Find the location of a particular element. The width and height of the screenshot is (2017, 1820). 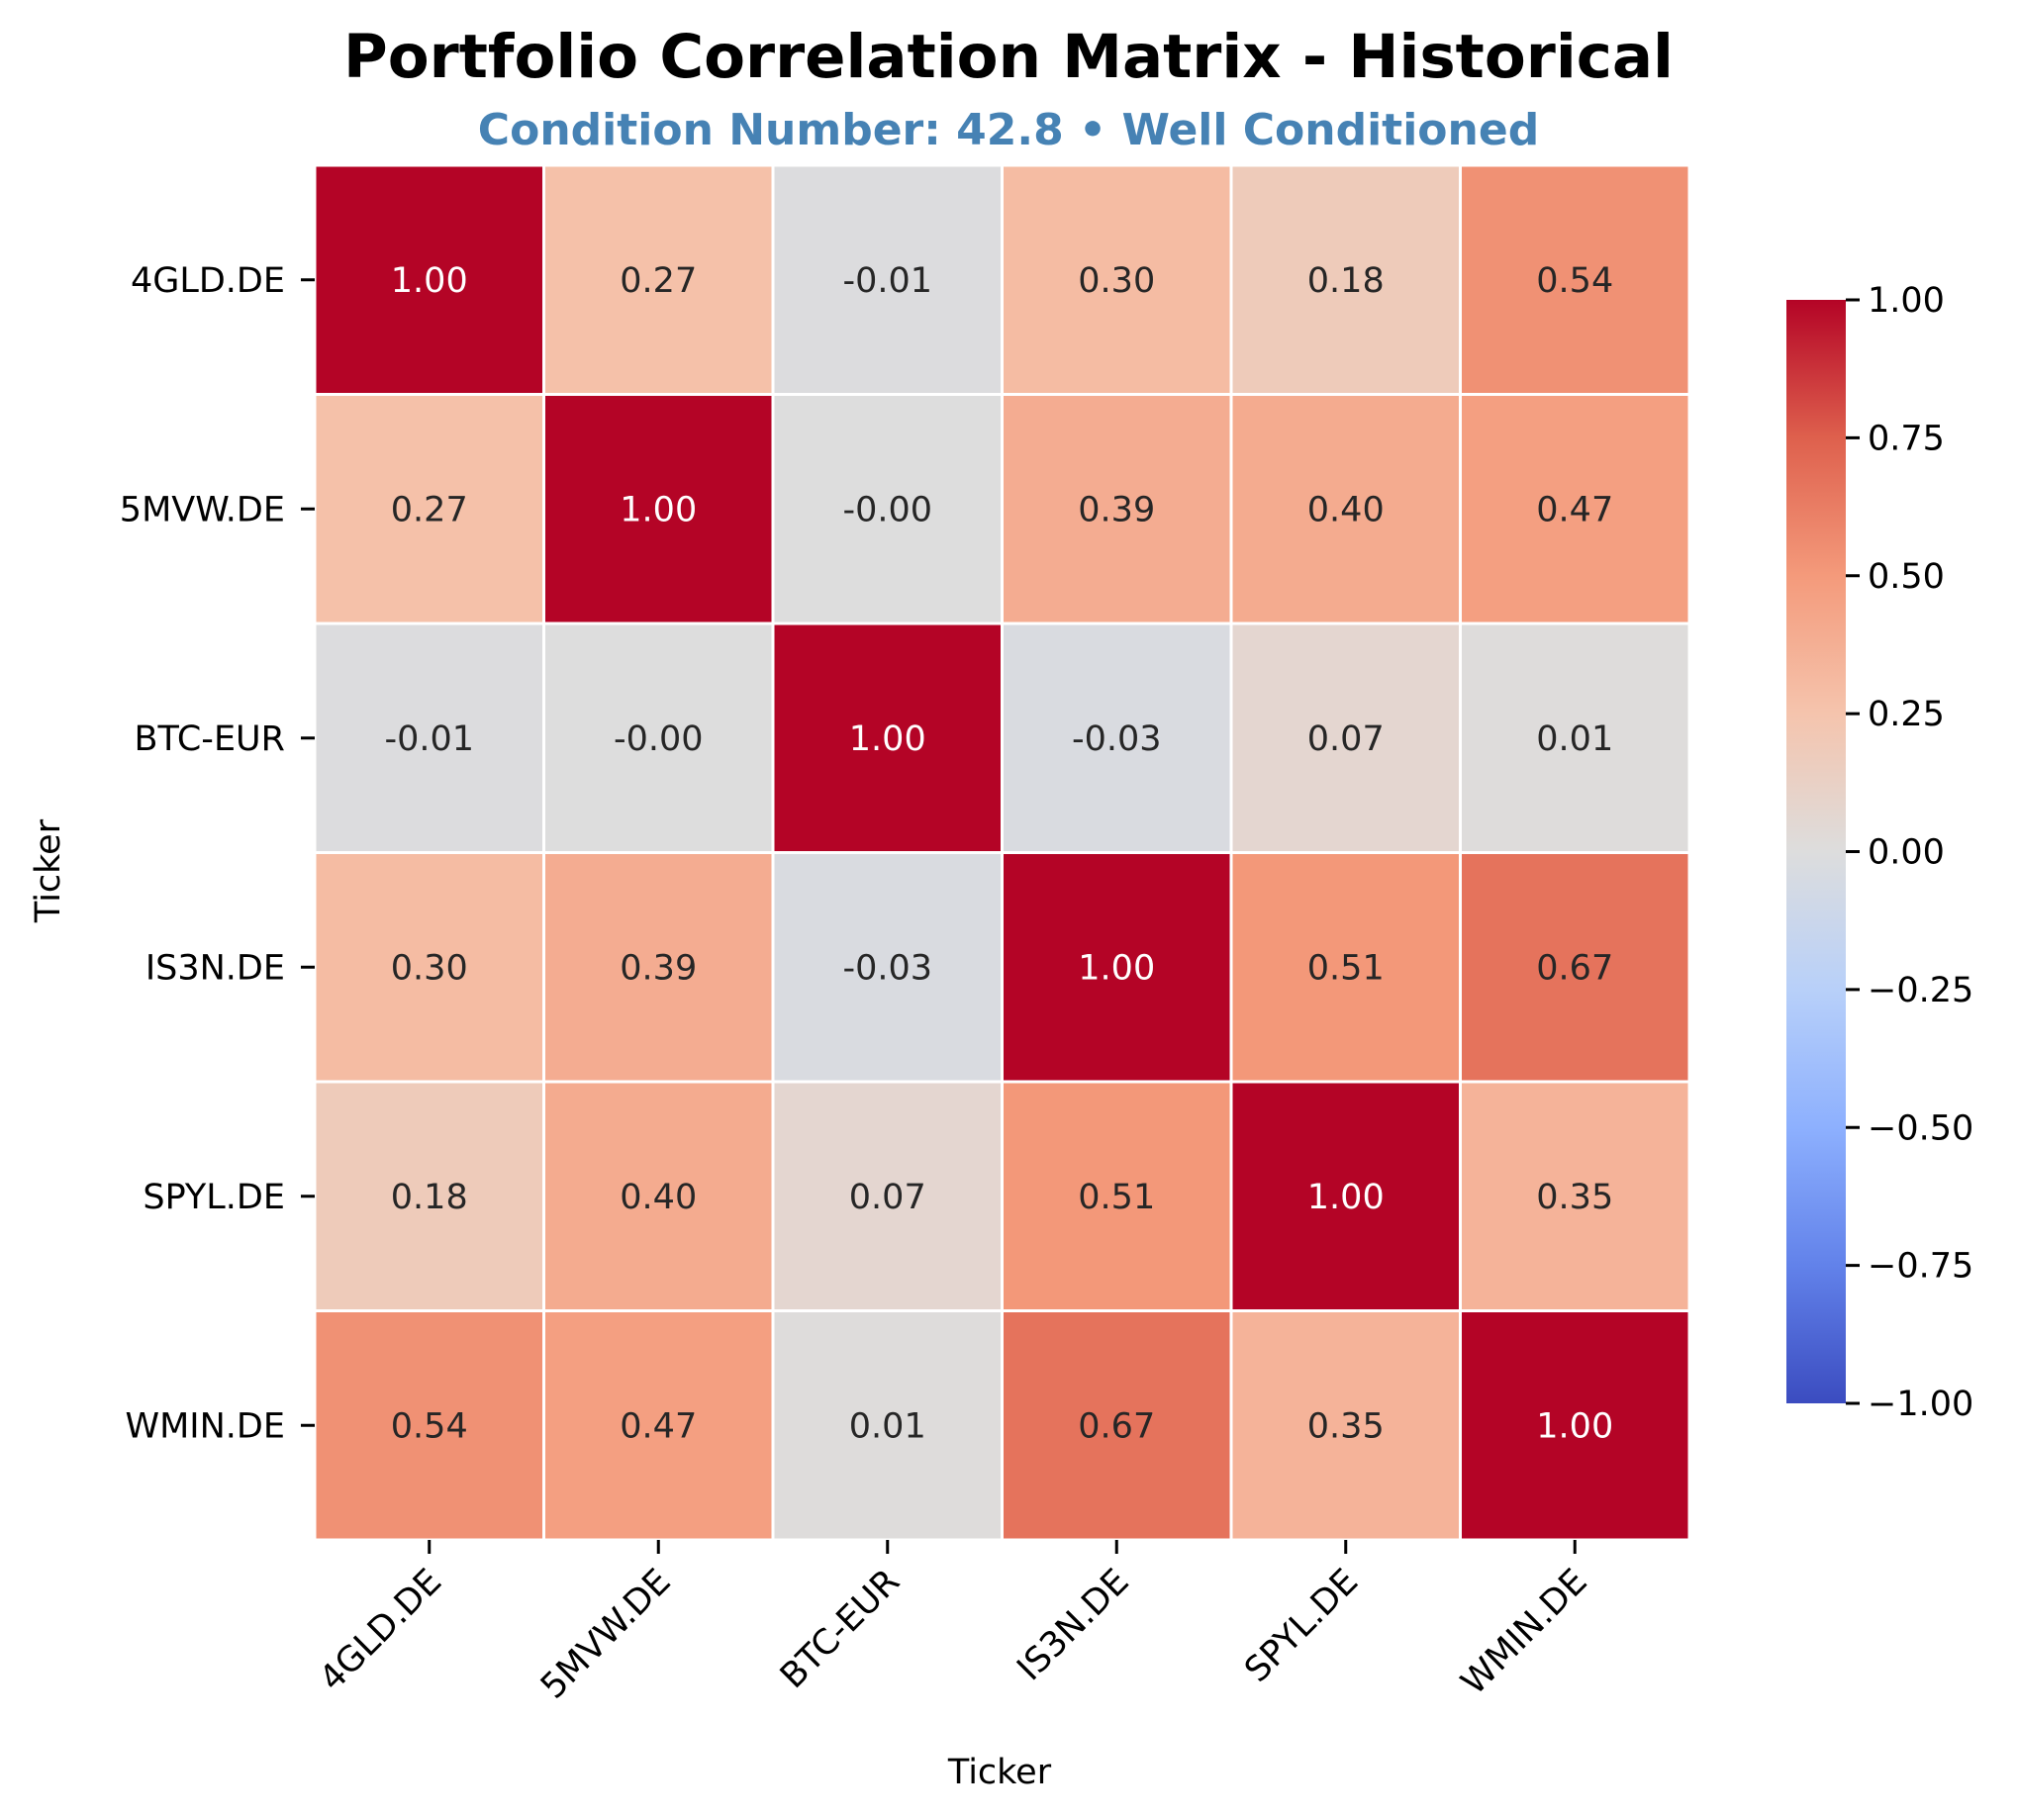

cell-label-5mvw-de-4gld-de: 0.27 is located at coordinates (429, 510).